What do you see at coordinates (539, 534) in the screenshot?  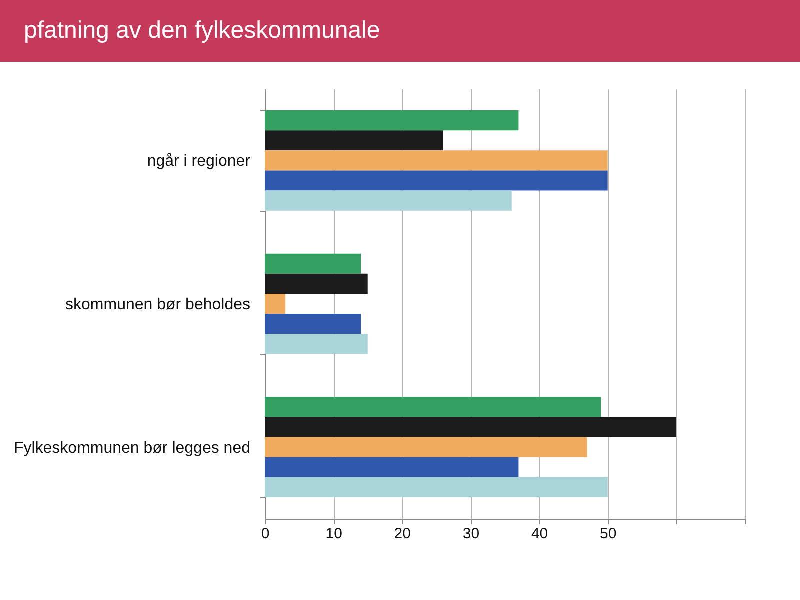 I see `x-tick-label: 40` at bounding box center [539, 534].